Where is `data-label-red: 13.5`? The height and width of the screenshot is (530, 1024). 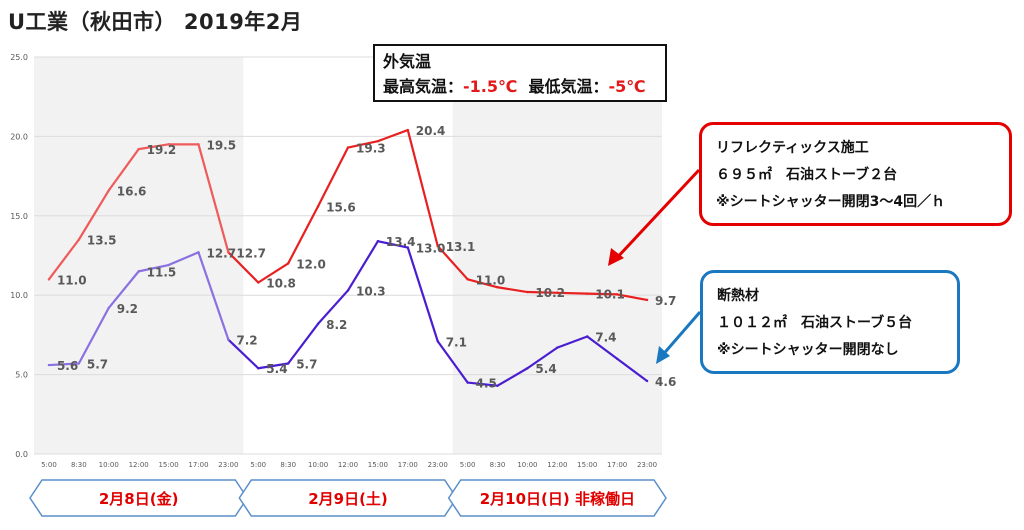
data-label-red: 13.5 is located at coordinates (102, 241).